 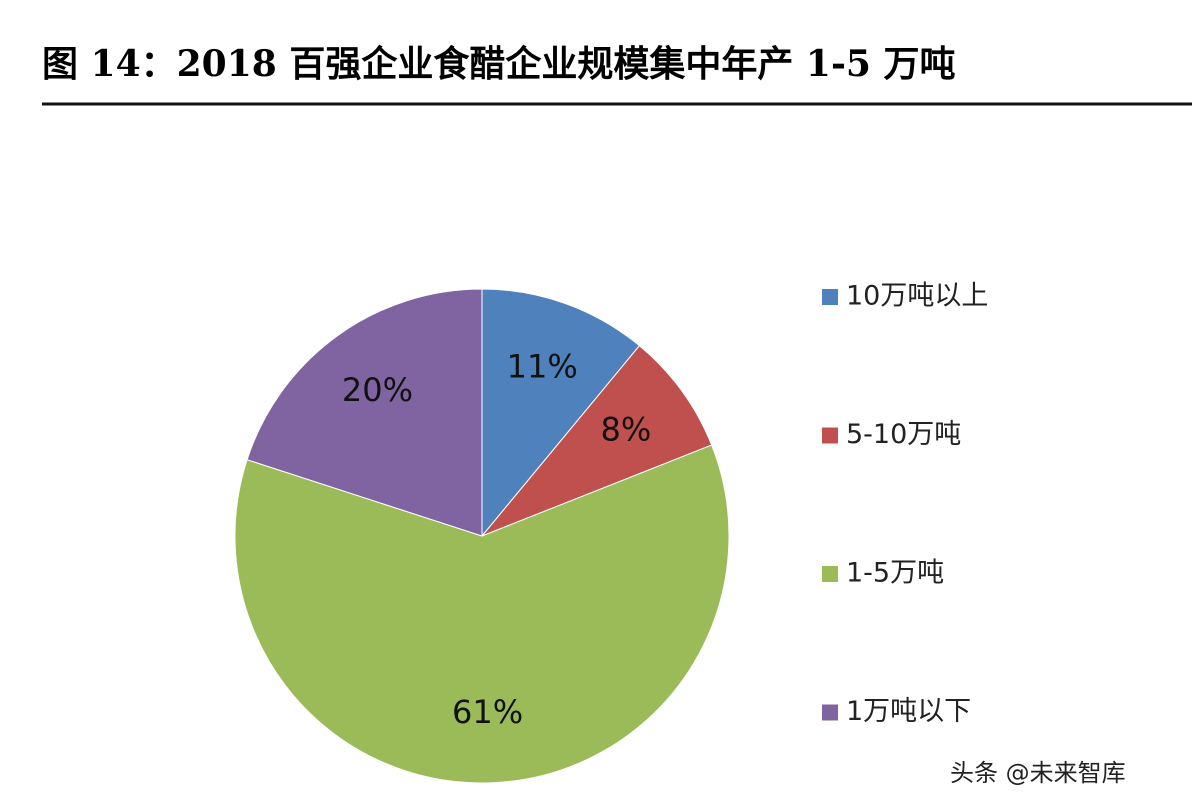 What do you see at coordinates (498, 64) in the screenshot?
I see `chart-title: 图 14：2018 百强企业食醋企业规模集中年产 1-5 万吨` at bounding box center [498, 64].